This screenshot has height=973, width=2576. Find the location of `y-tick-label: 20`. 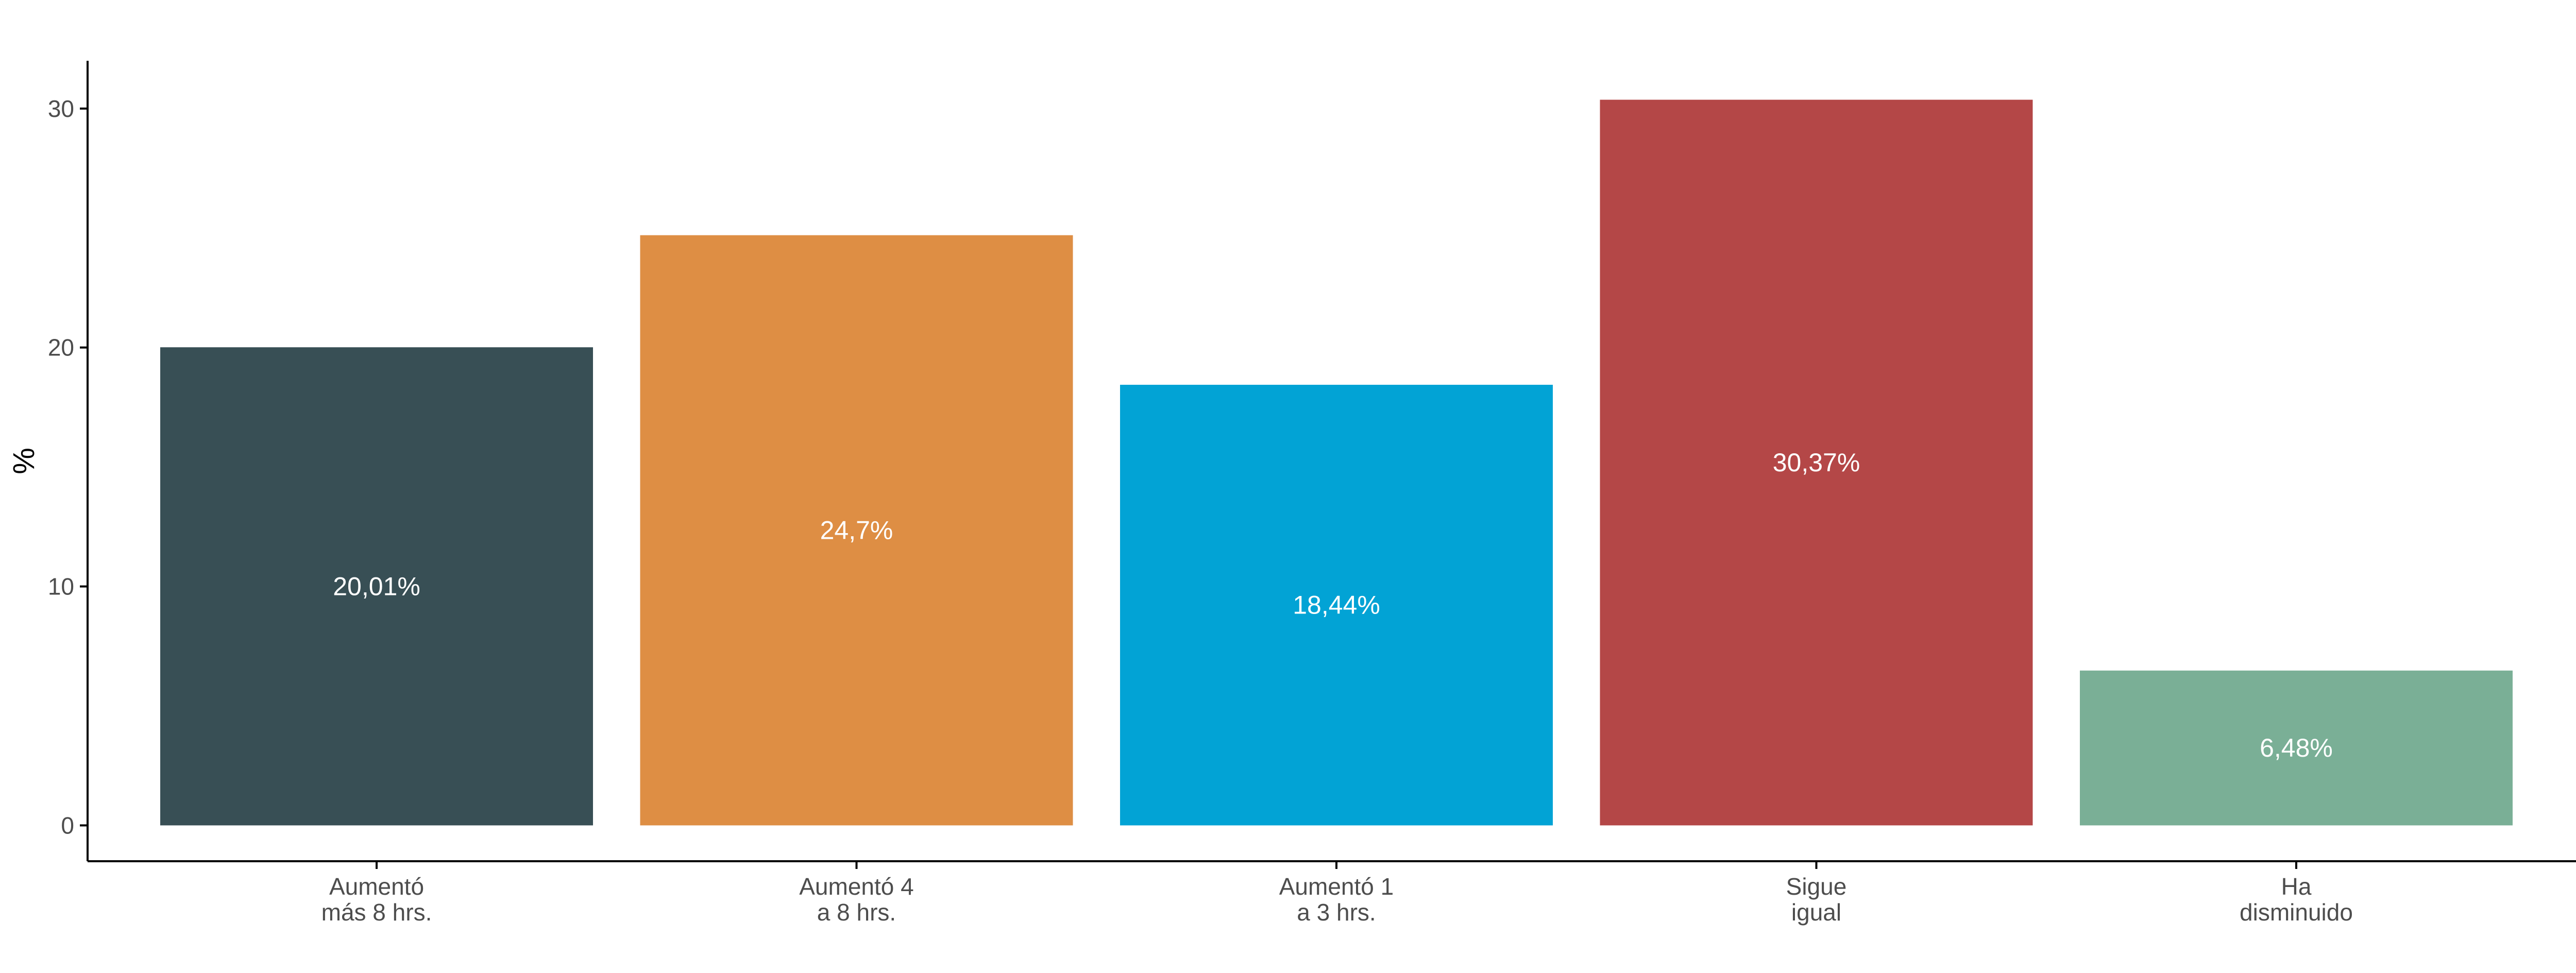

y-tick-label: 20 is located at coordinates (61, 348).